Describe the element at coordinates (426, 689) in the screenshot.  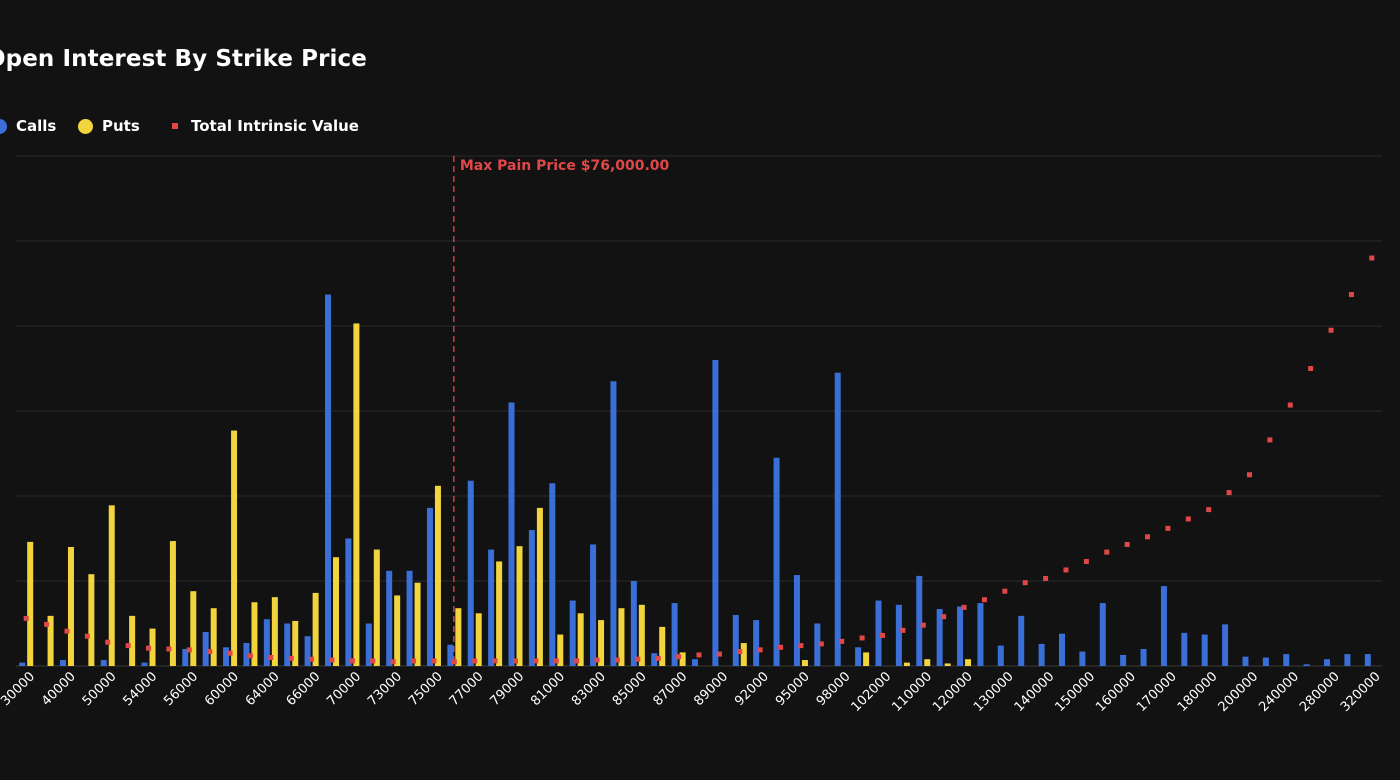
I see `x-tick-label: 75000` at that location.